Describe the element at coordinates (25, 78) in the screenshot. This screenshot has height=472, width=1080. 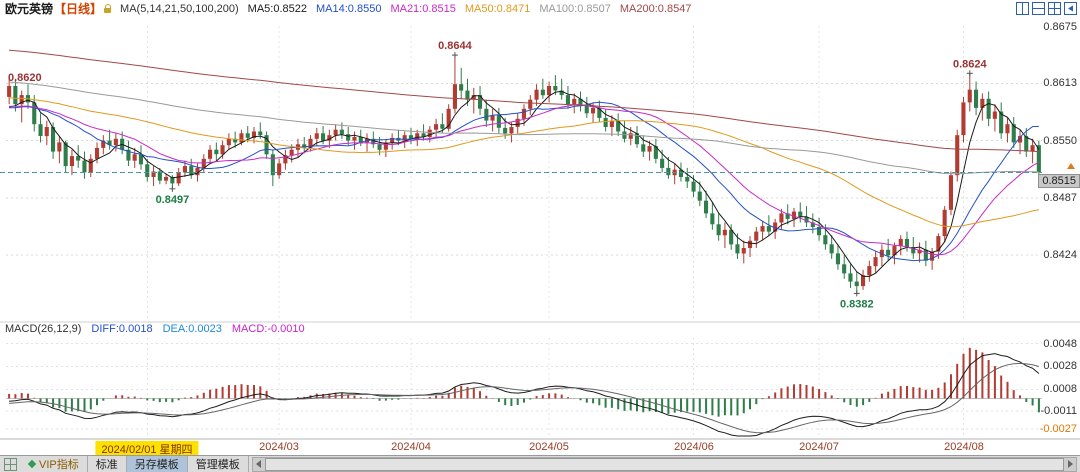
I see `price-annotation: 0.8620` at that location.